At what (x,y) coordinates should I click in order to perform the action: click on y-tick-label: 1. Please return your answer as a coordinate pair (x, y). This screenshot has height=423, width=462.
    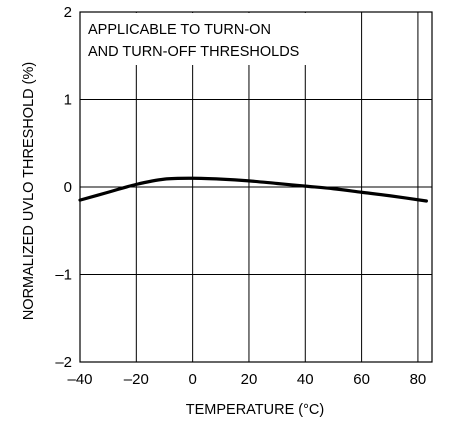
    Looking at the image, I should click on (68, 100).